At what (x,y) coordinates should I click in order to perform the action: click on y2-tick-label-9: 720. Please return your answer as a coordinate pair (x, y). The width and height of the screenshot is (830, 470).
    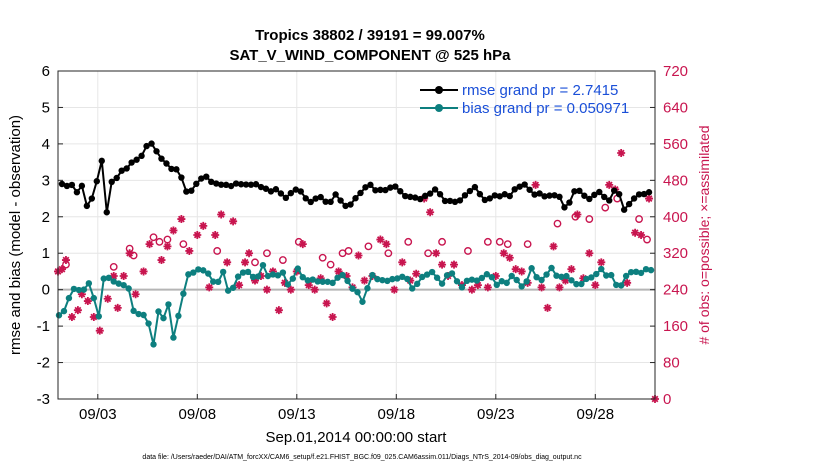
    Looking at the image, I should click on (675, 71).